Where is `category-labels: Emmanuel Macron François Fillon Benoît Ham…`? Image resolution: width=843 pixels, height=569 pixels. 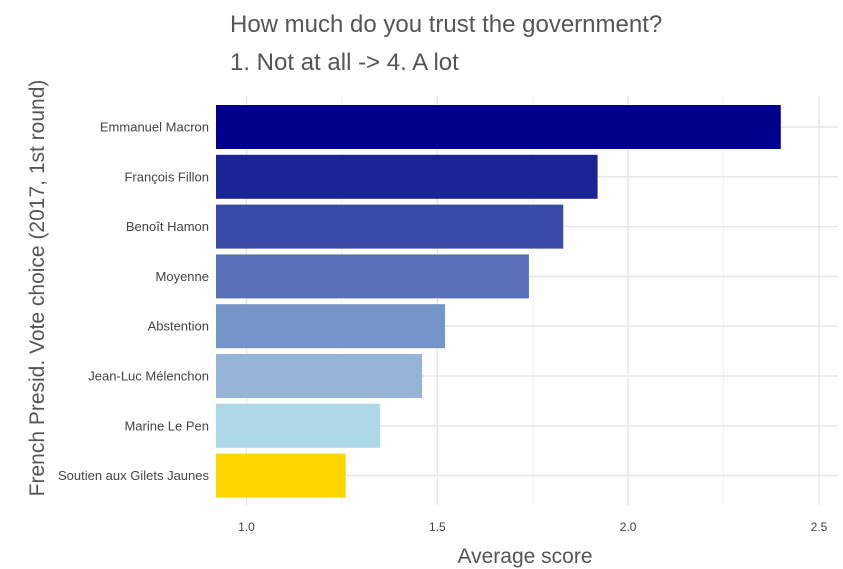 category-labels: Emmanuel Macron François Fillon Benoît Ham… is located at coordinates (134, 302).